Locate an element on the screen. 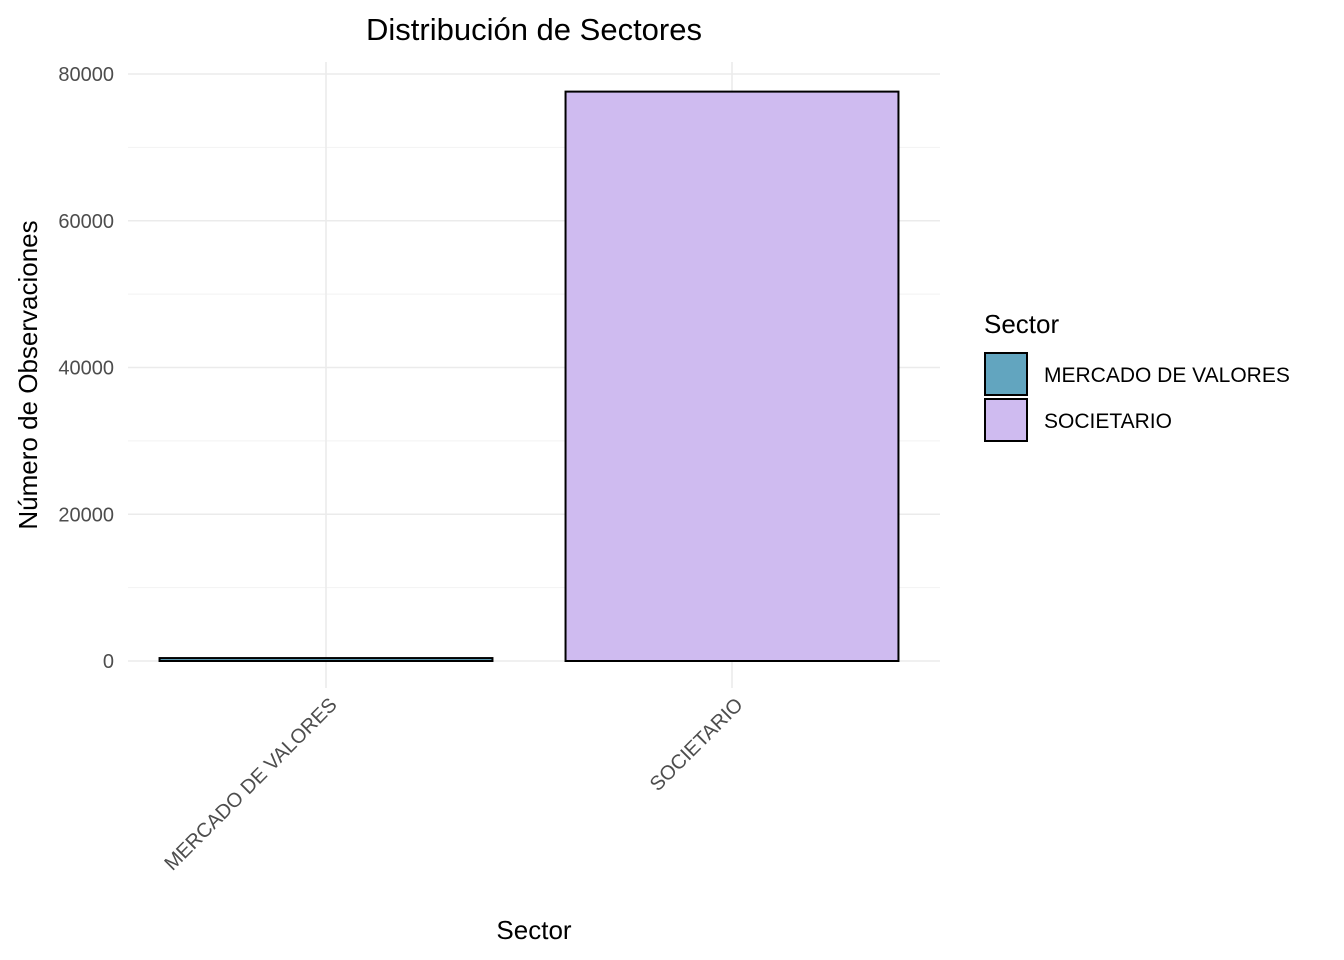 The height and width of the screenshot is (960, 1344). legend-items: MERCADO DE VALORES SOCIETARIO is located at coordinates (1137, 397).